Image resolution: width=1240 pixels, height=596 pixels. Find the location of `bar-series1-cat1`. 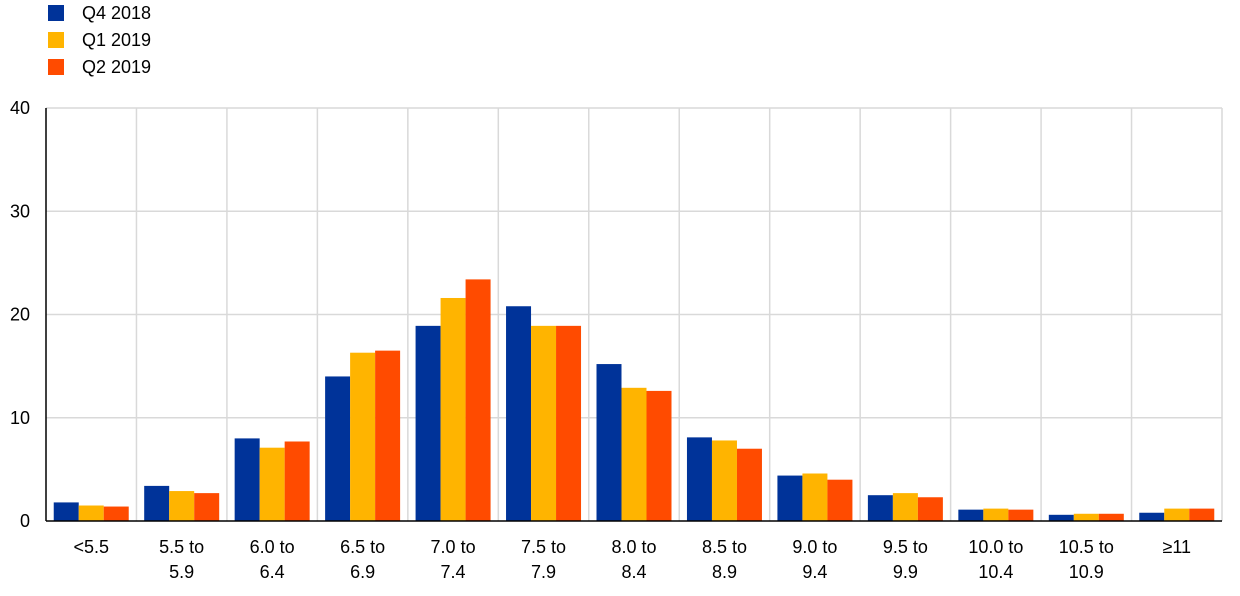

bar-series1-cat1 is located at coordinates (66, 511).